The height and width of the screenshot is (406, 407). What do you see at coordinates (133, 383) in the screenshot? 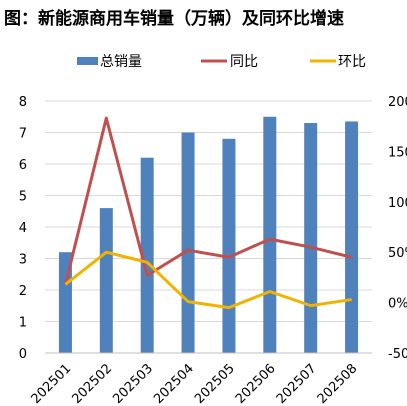
I see `x-tick-label: 202503` at bounding box center [133, 383].